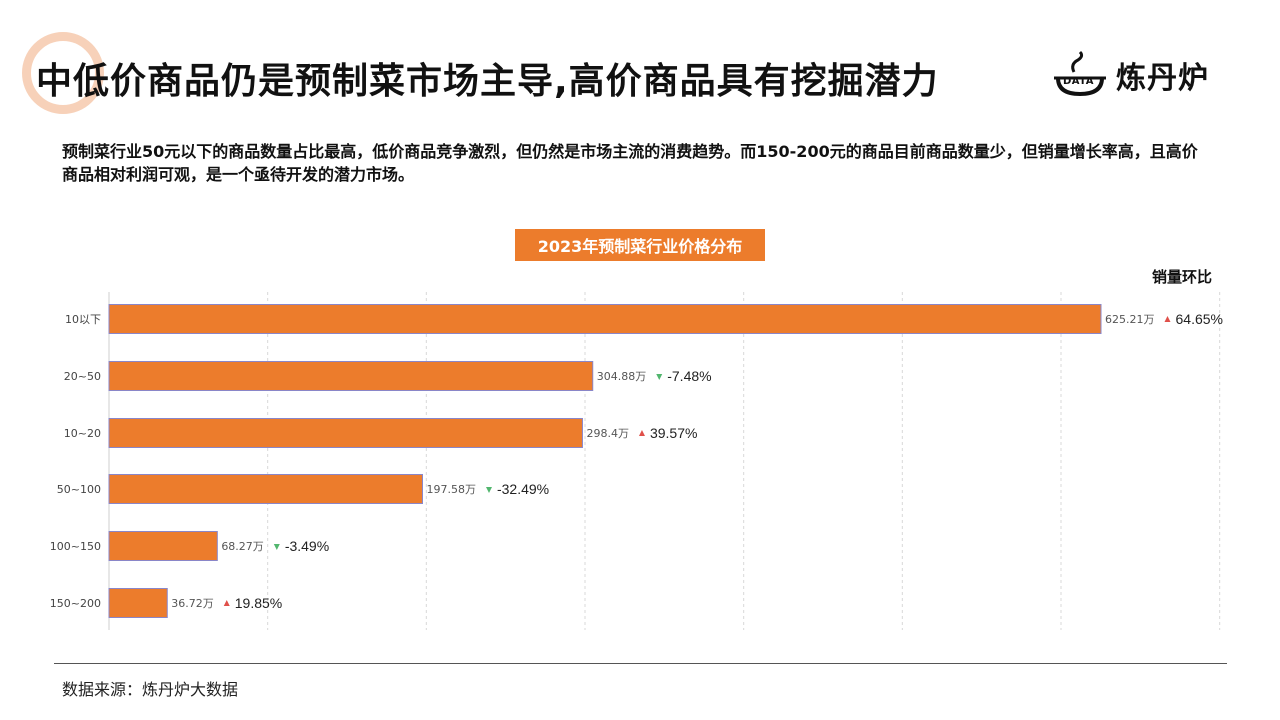 Image resolution: width=1280 pixels, height=720 pixels. What do you see at coordinates (150, 689) in the screenshot?
I see `data-source: 数据来源：炼丹炉大数据` at bounding box center [150, 689].